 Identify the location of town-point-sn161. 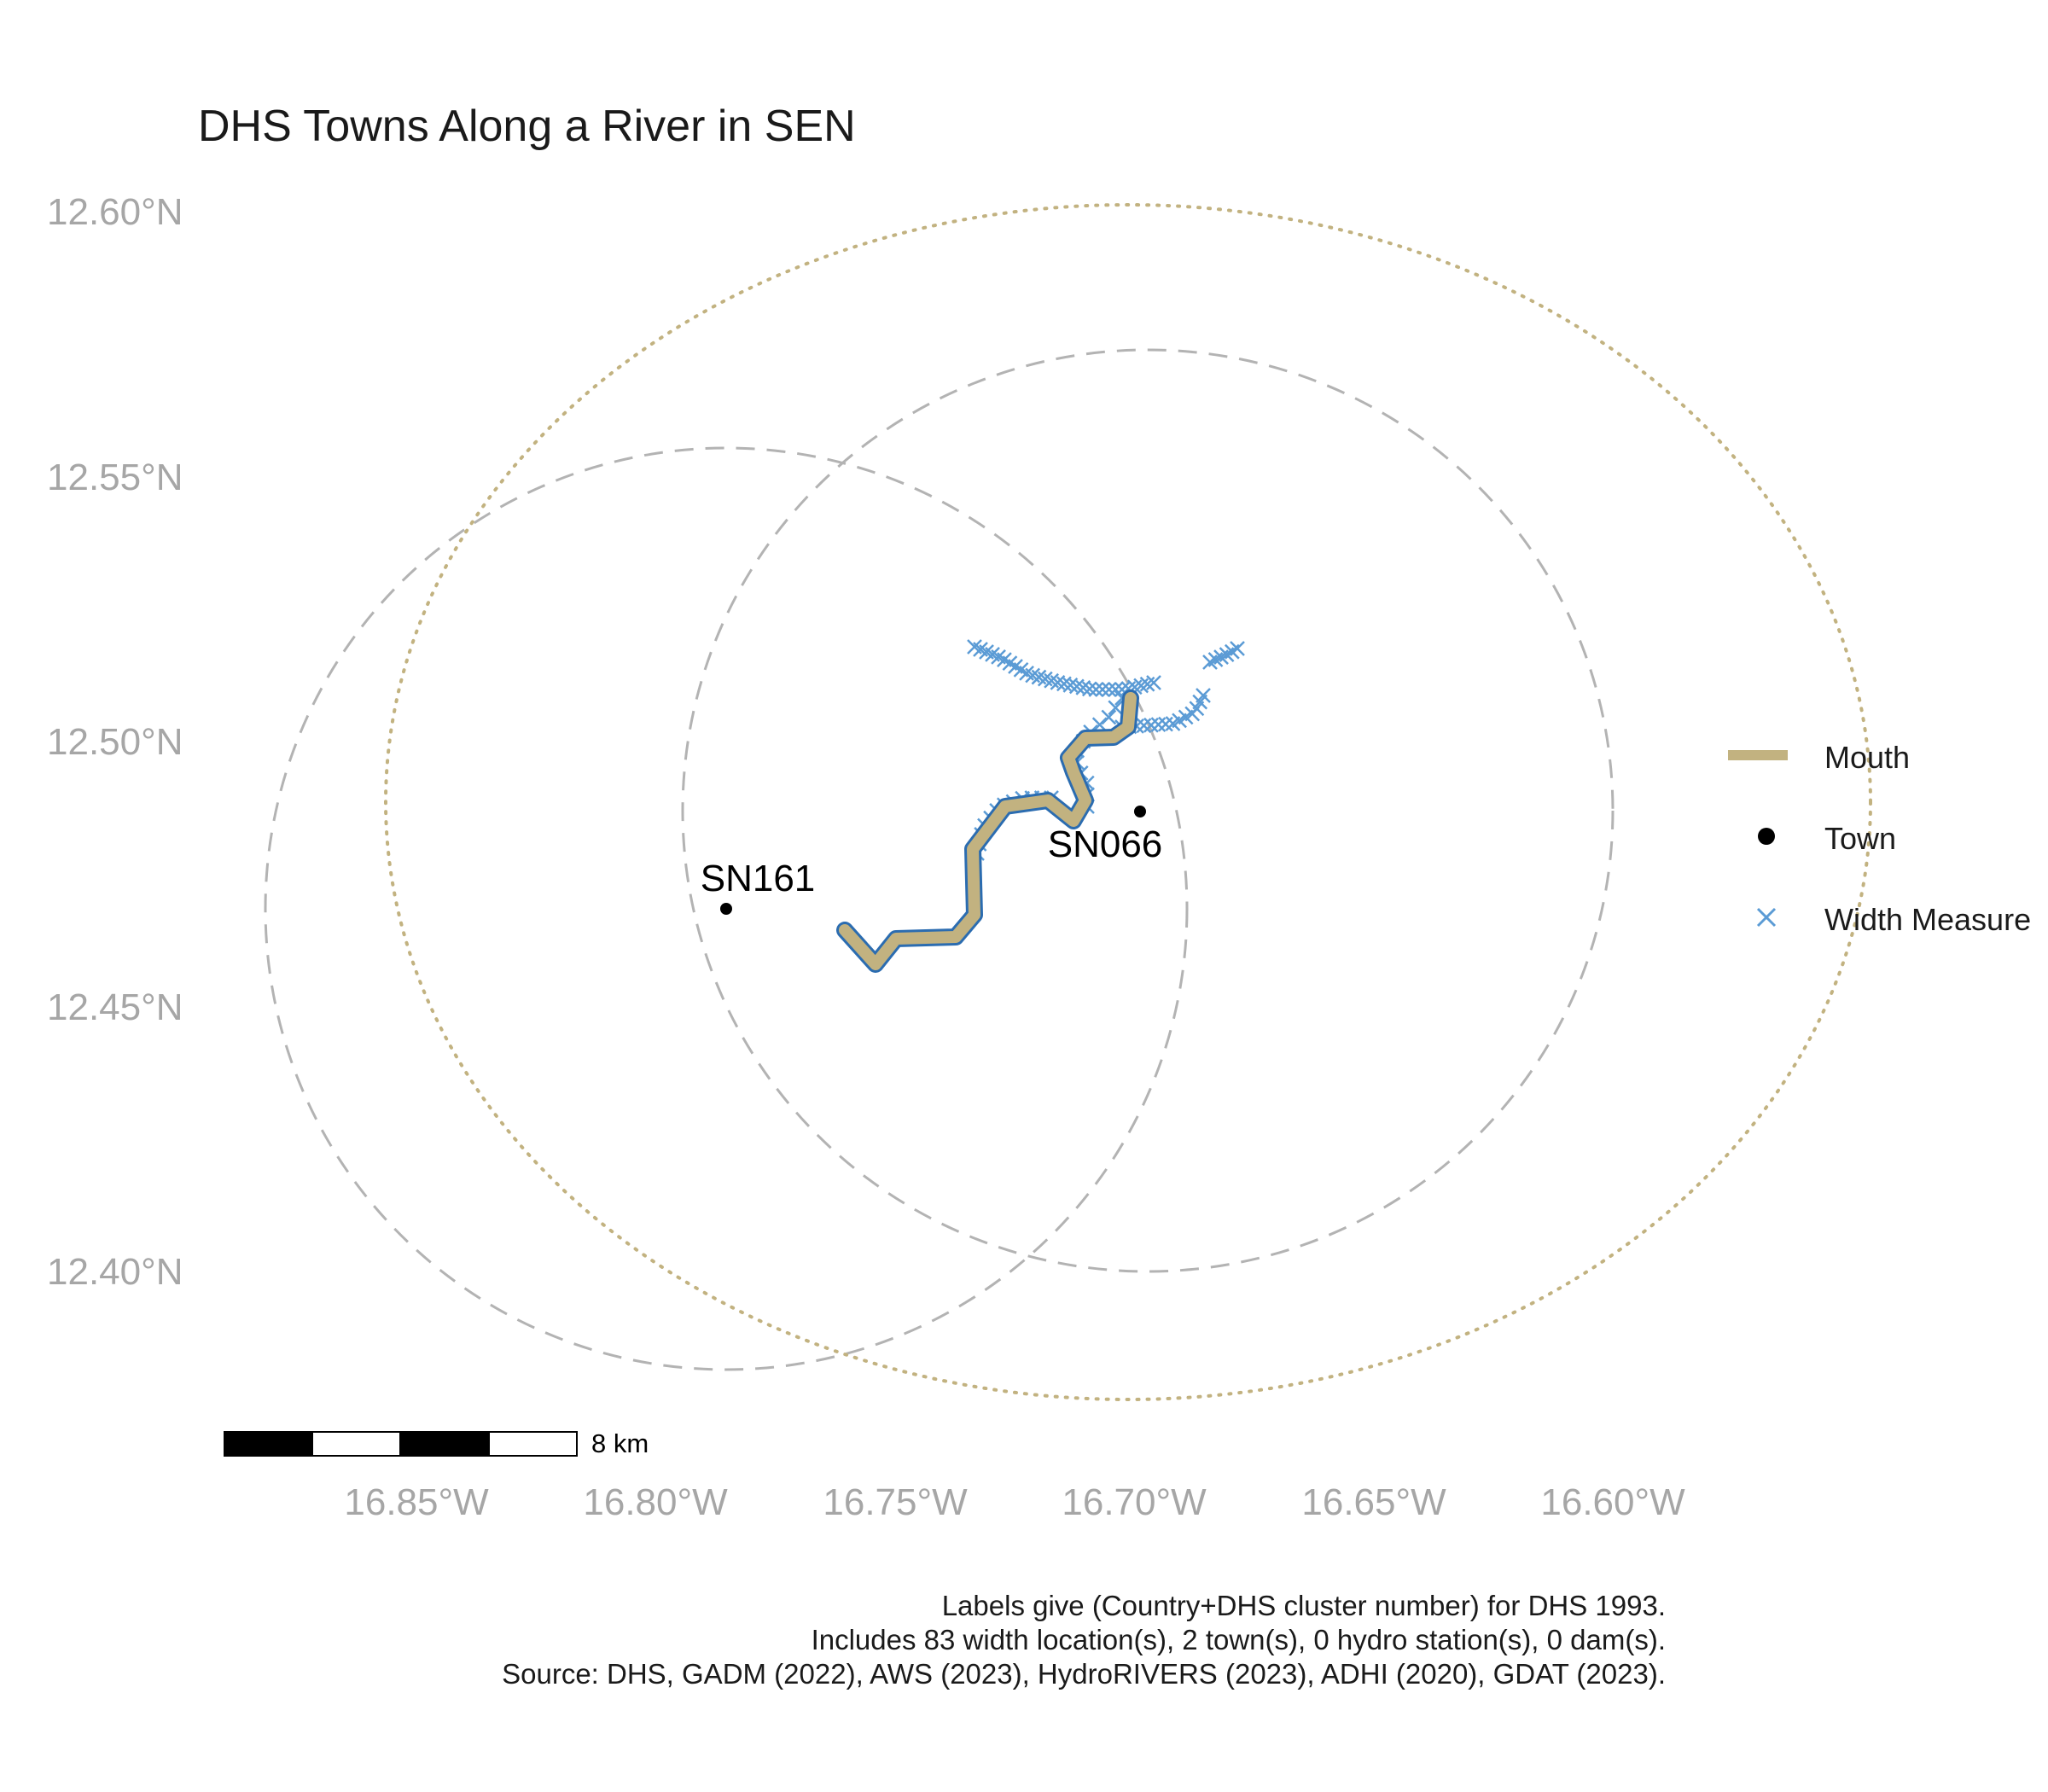
(726, 909).